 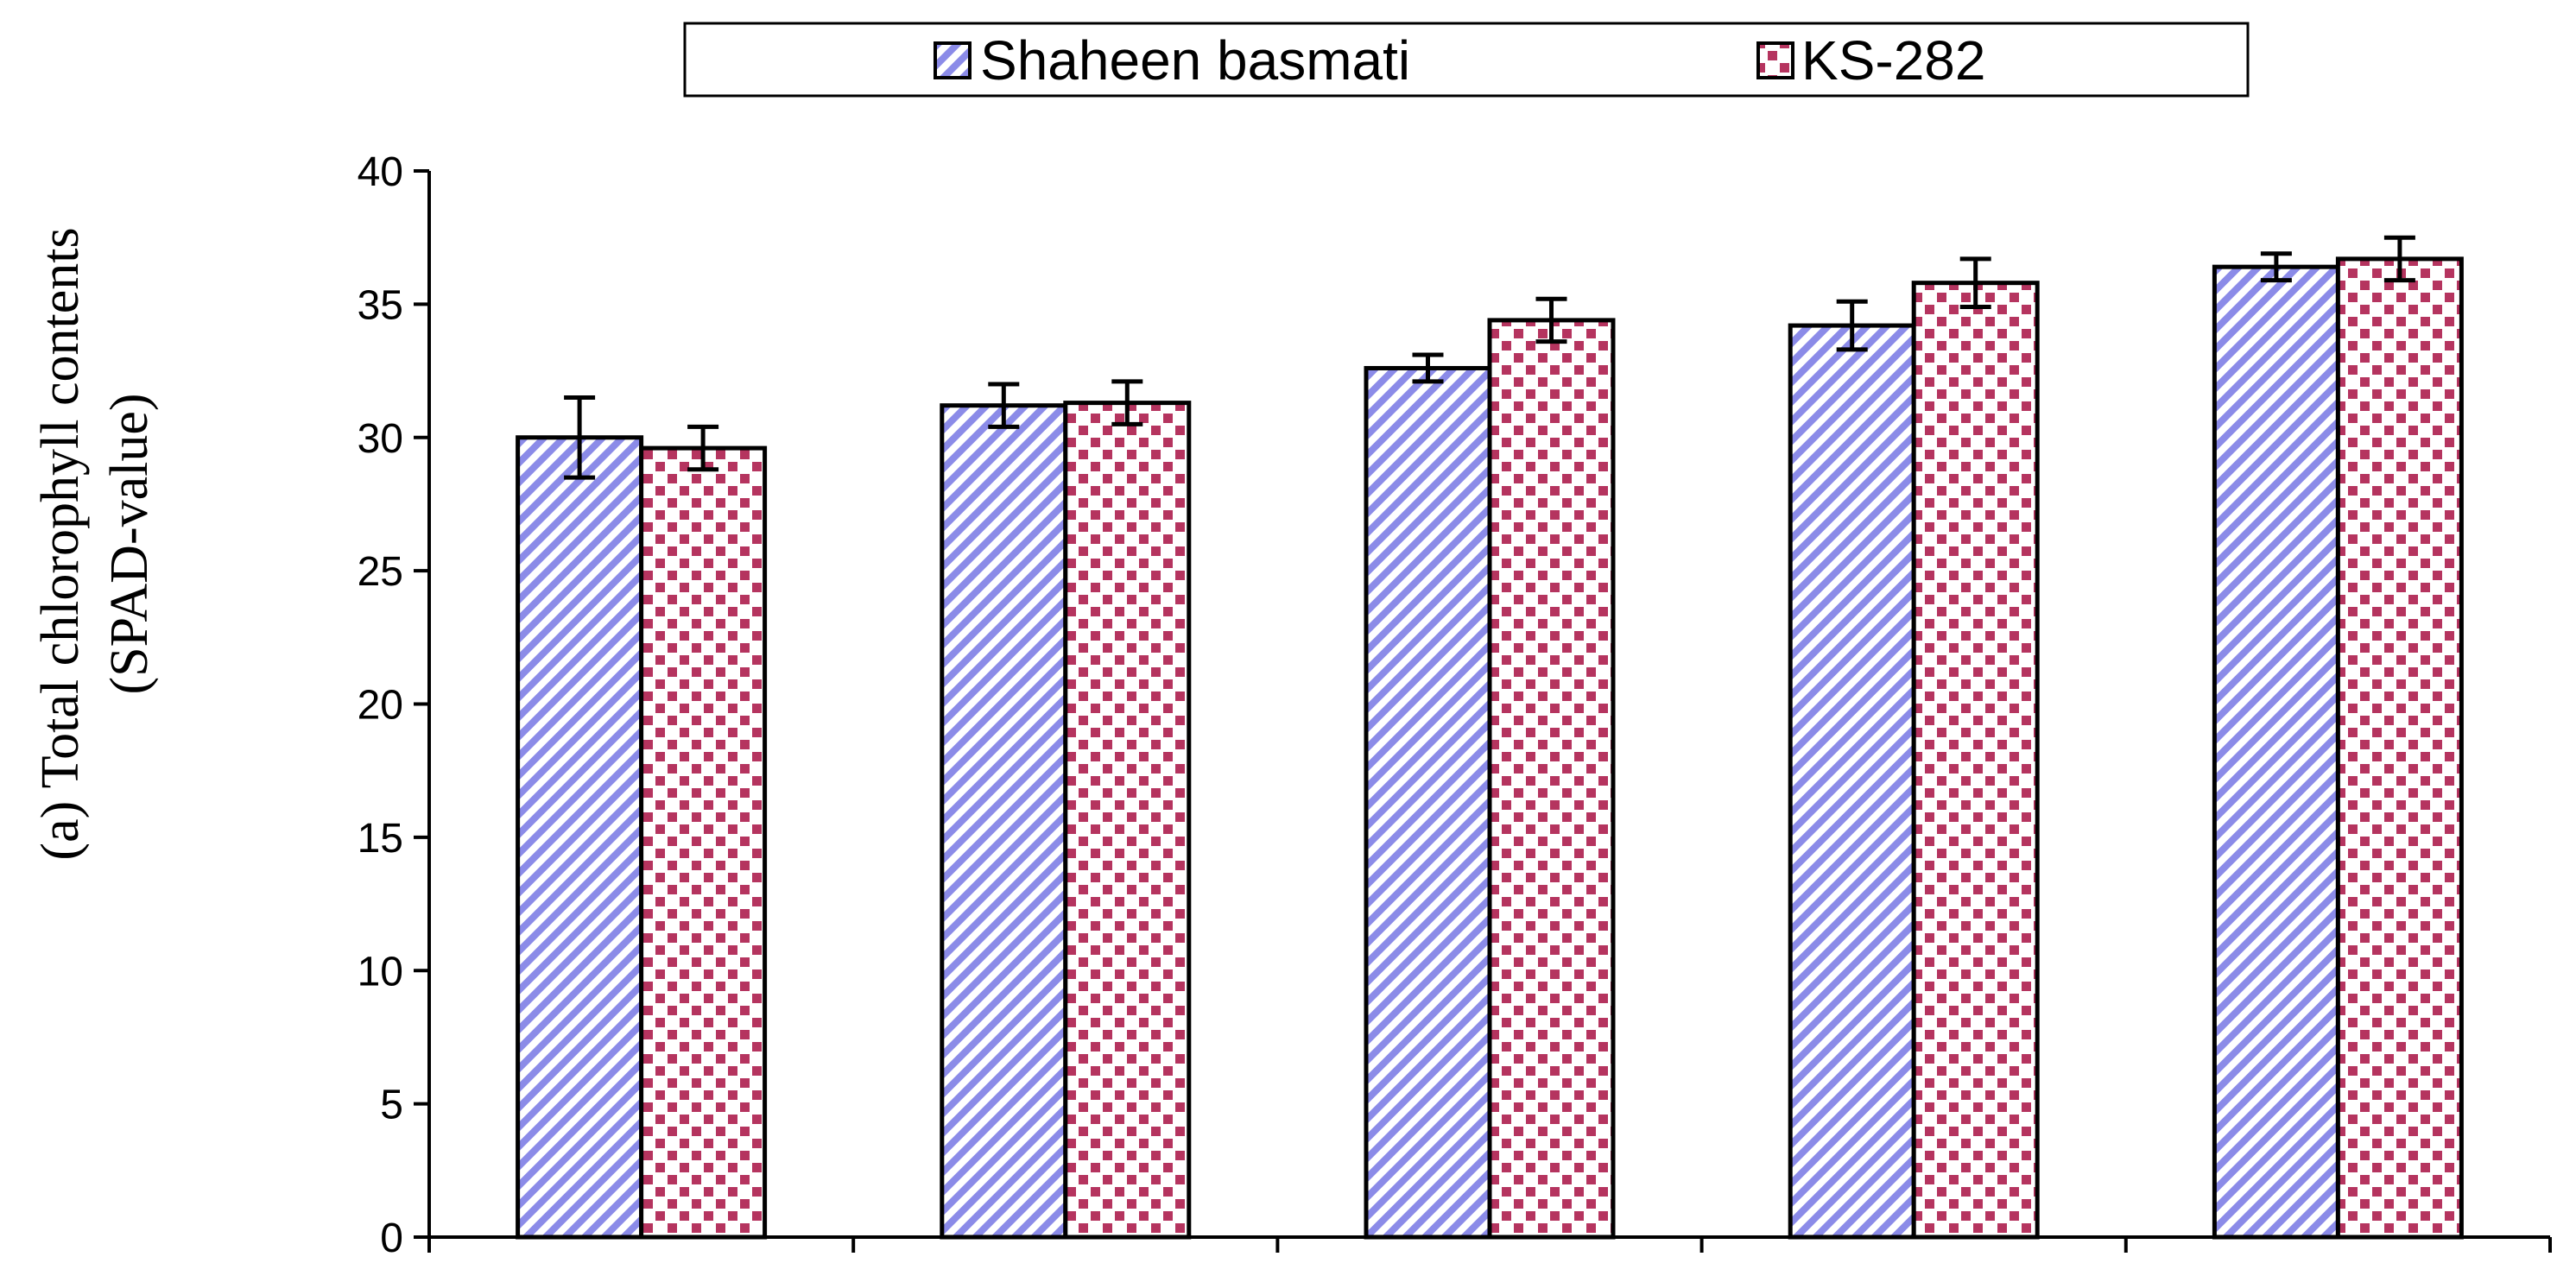 What do you see at coordinates (953, 60) in the screenshot?
I see `legend-swatch-shaheen-basmati` at bounding box center [953, 60].